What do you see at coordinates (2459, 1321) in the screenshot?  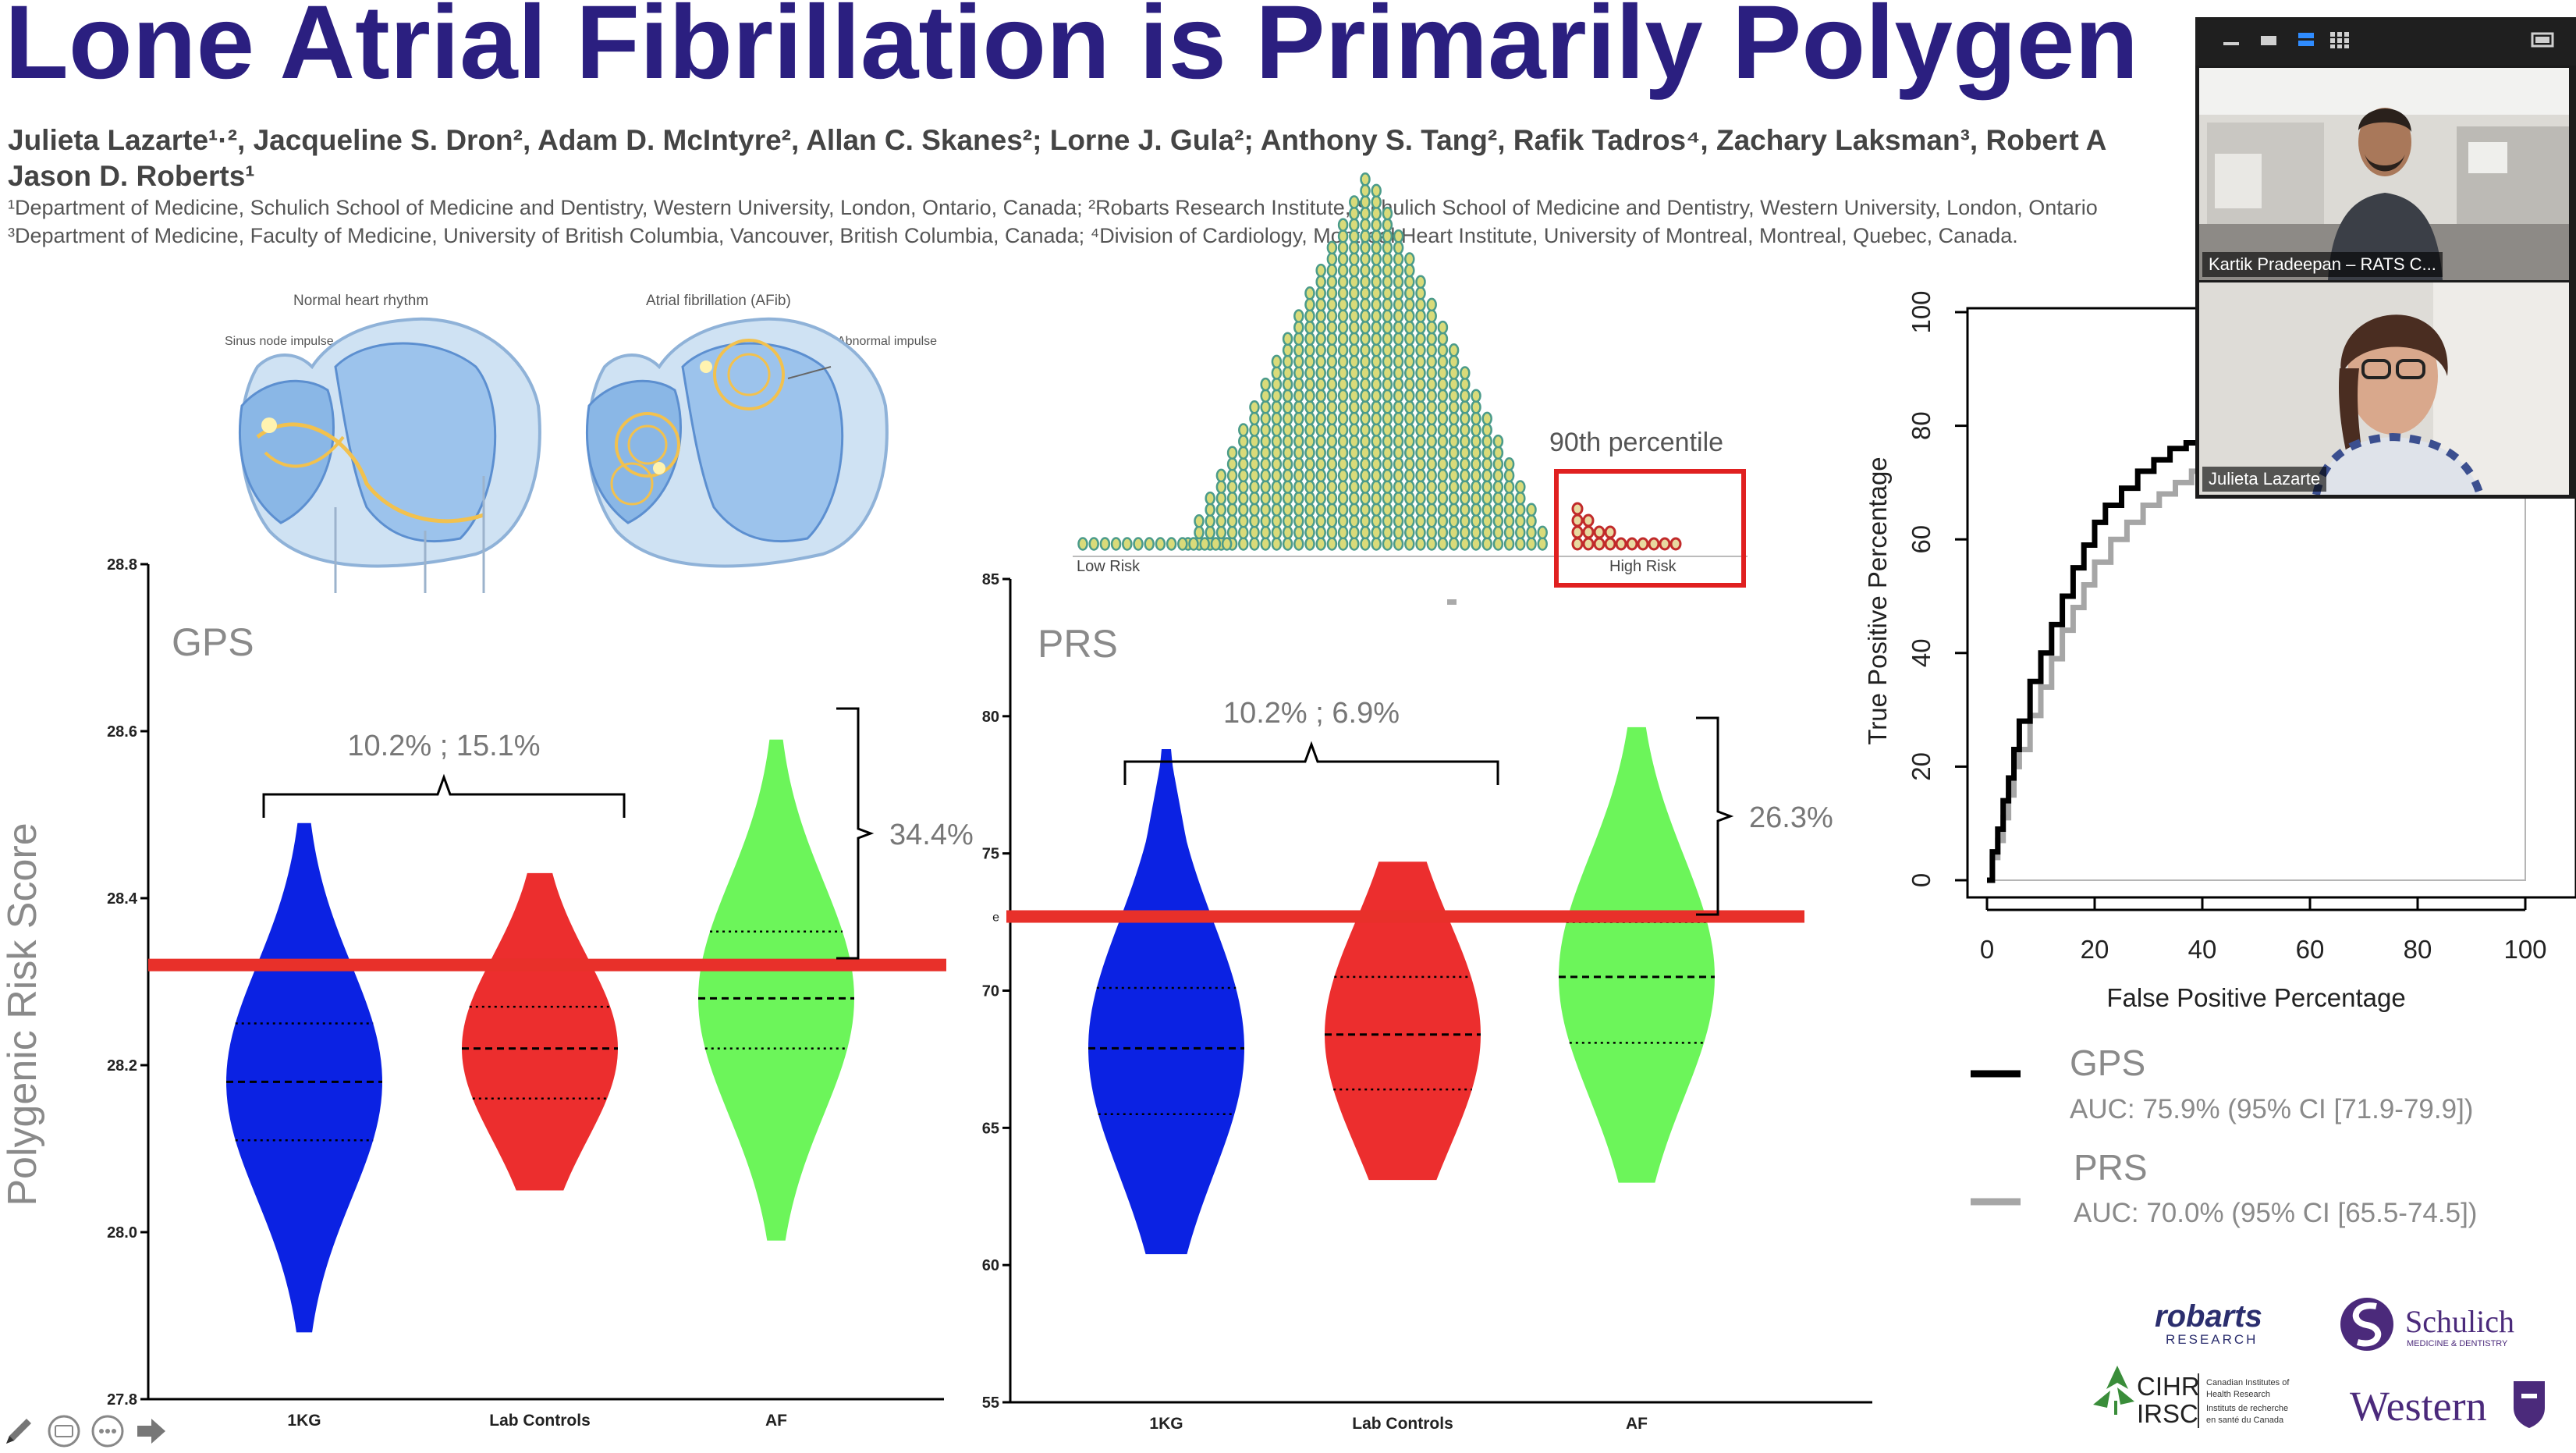 I see `schulich-text: Schulich` at bounding box center [2459, 1321].